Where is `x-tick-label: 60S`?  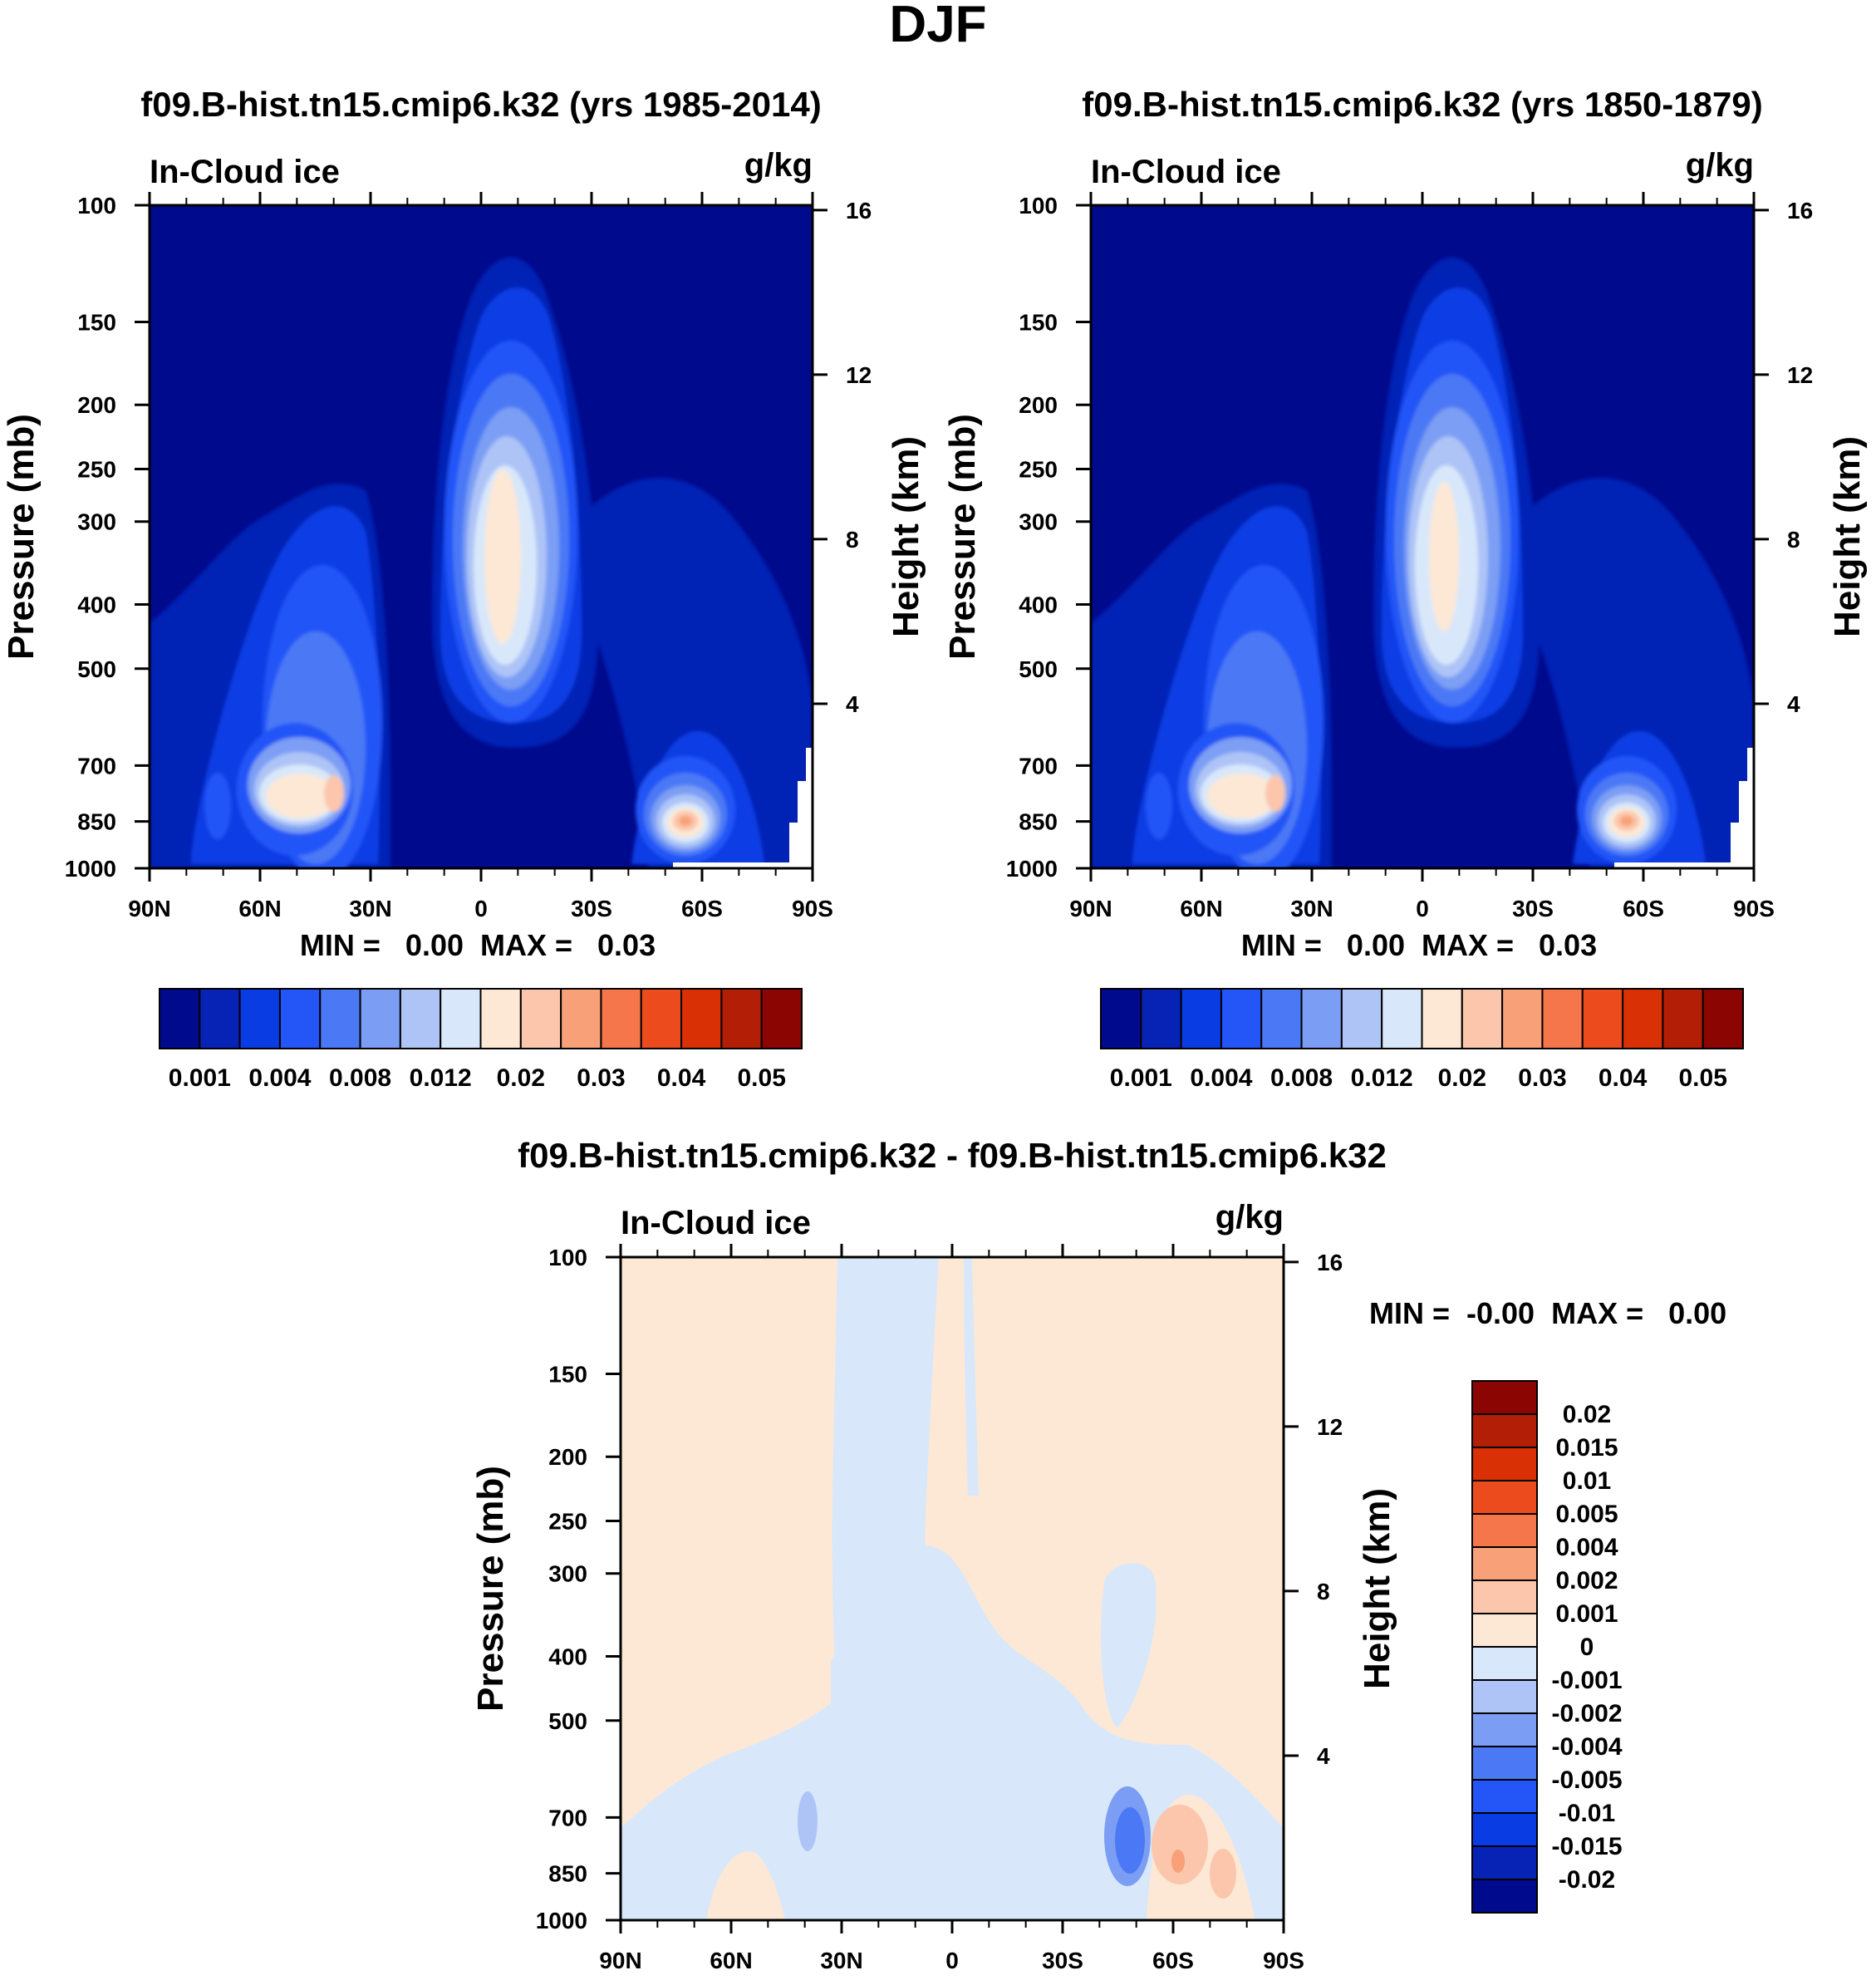
x-tick-label: 60S is located at coordinates (1643, 908).